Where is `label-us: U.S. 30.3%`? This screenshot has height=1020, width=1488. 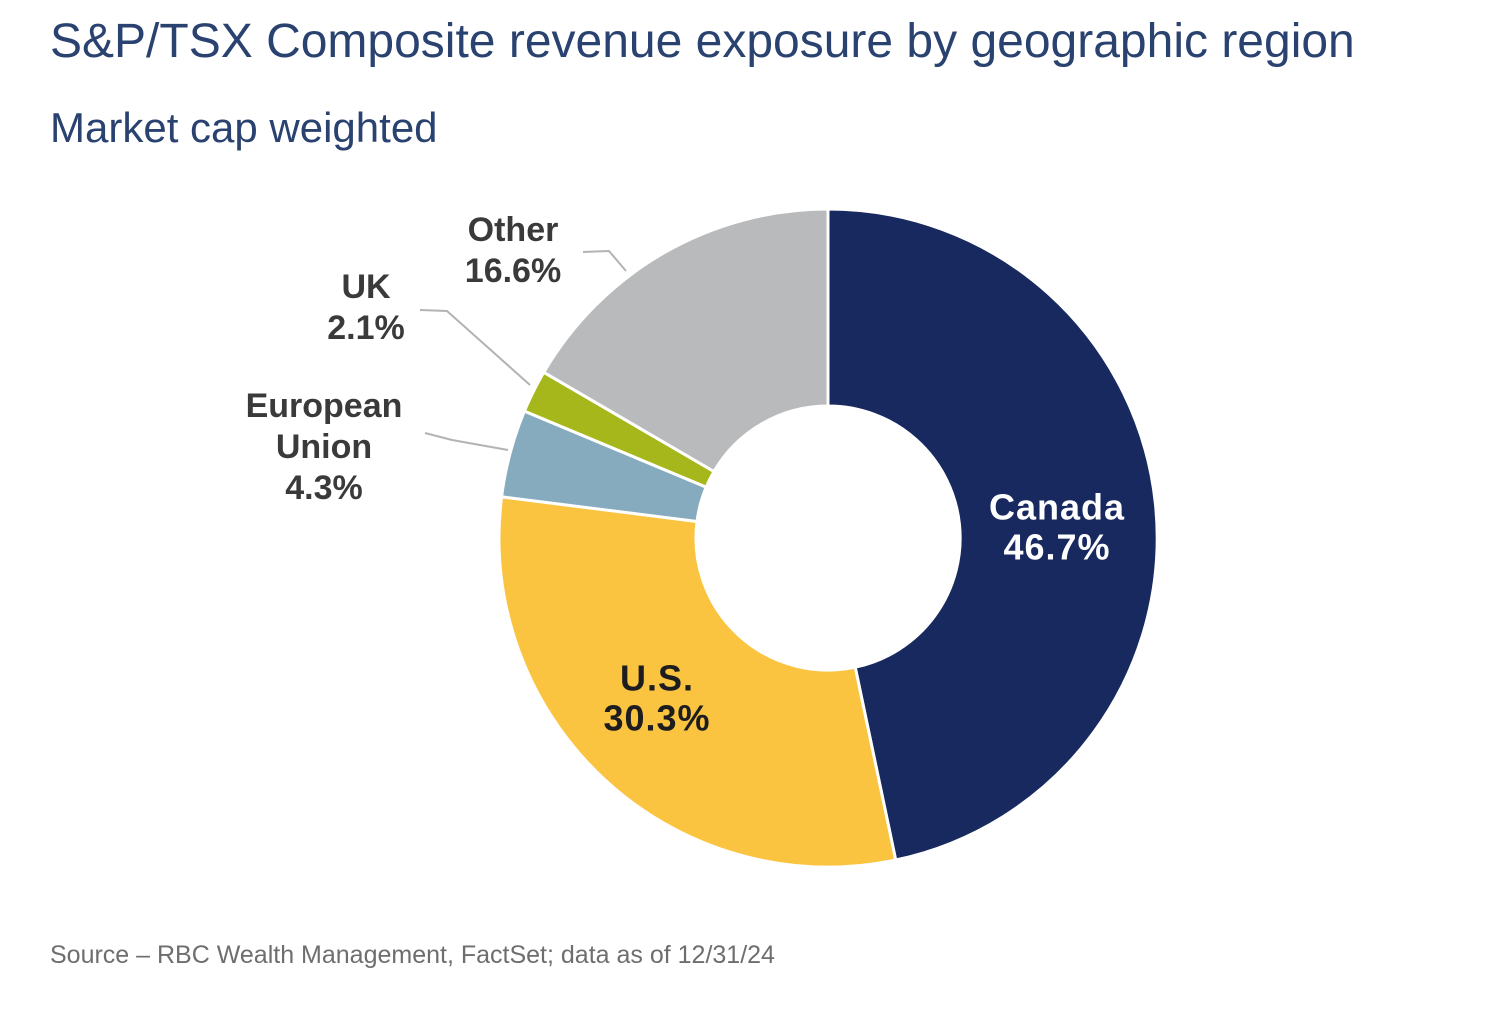
label-us: U.S. 30.3% is located at coordinates (657, 698).